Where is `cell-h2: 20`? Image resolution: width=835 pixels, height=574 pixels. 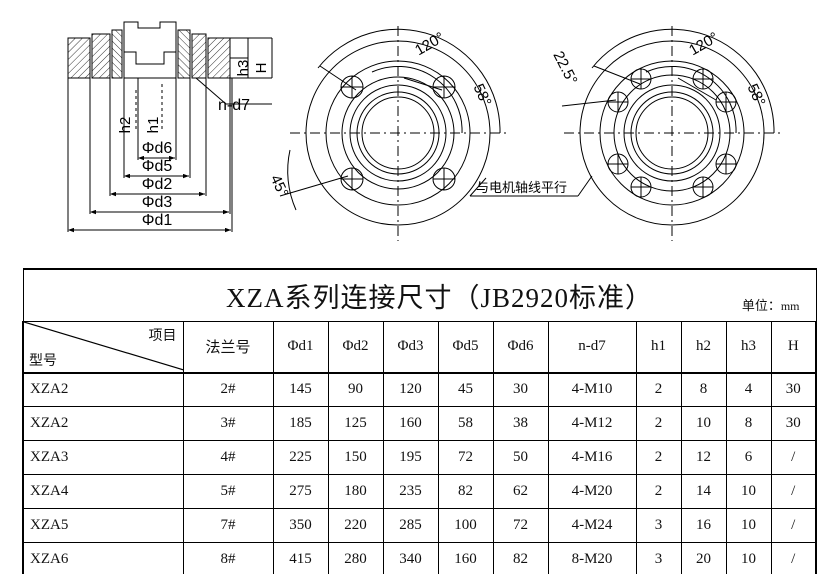 cell-h2: 20 is located at coordinates (703, 558).